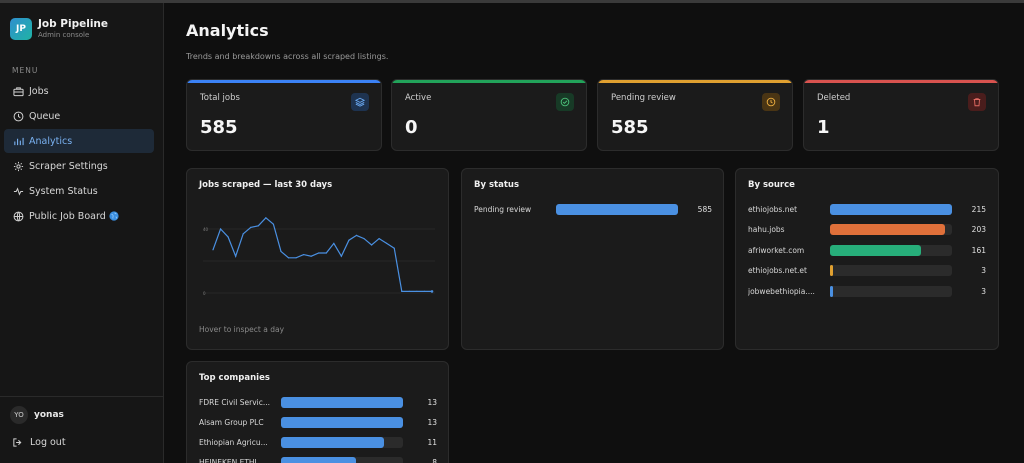  What do you see at coordinates (503, 209) in the screenshot?
I see `bar-label: Pending review` at bounding box center [503, 209].